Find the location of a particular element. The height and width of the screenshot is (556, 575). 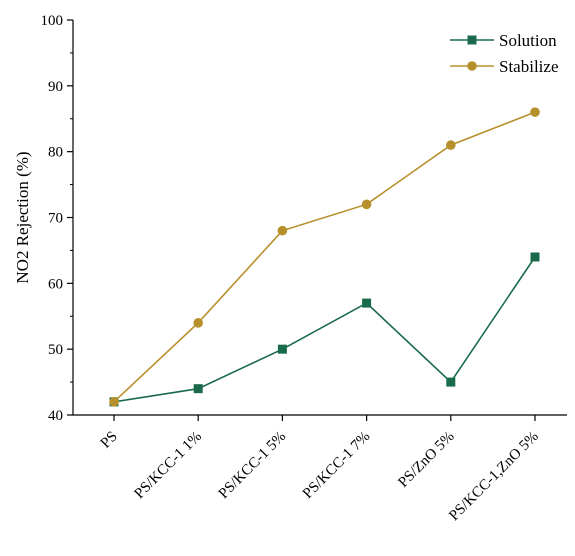

y-tick-label: 80 is located at coordinates (55, 153).